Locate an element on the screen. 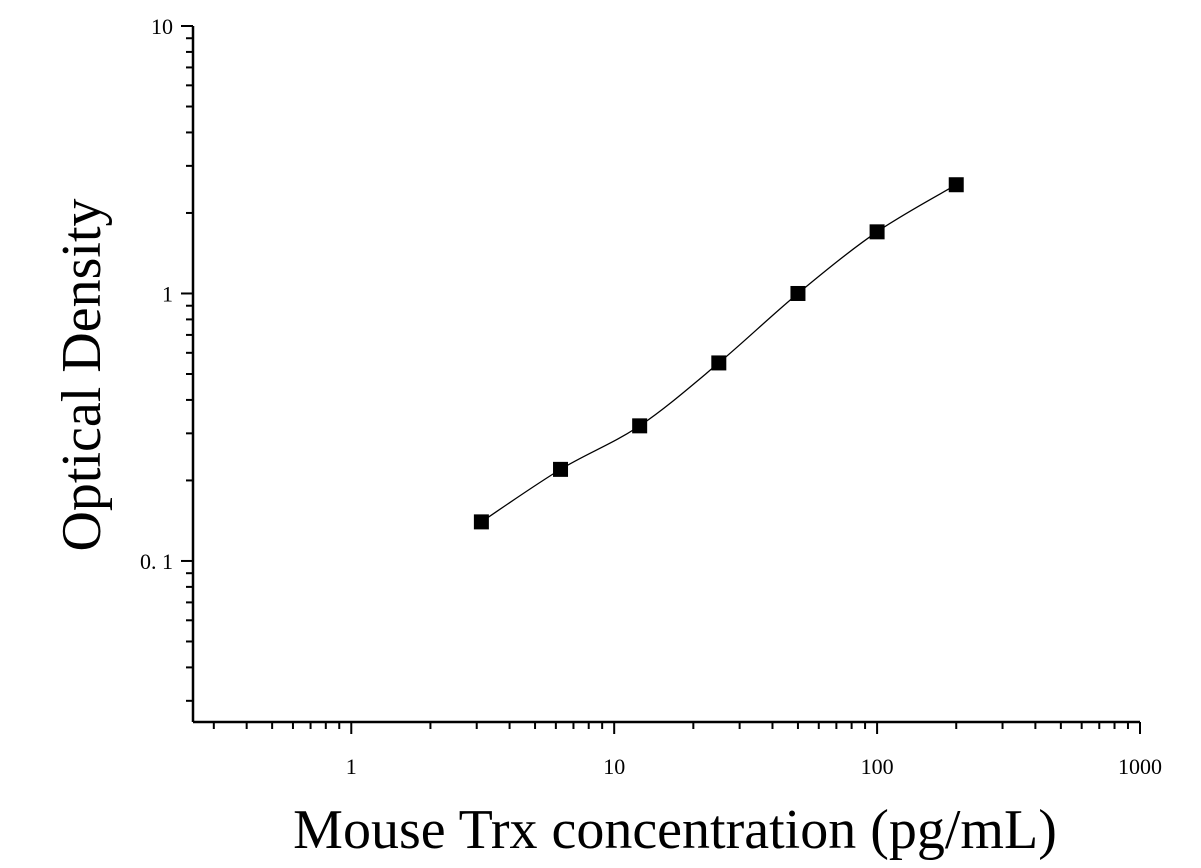 The height and width of the screenshot is (868, 1201). x-ticks: 1 10 100 1000 is located at coordinates (687, 750).